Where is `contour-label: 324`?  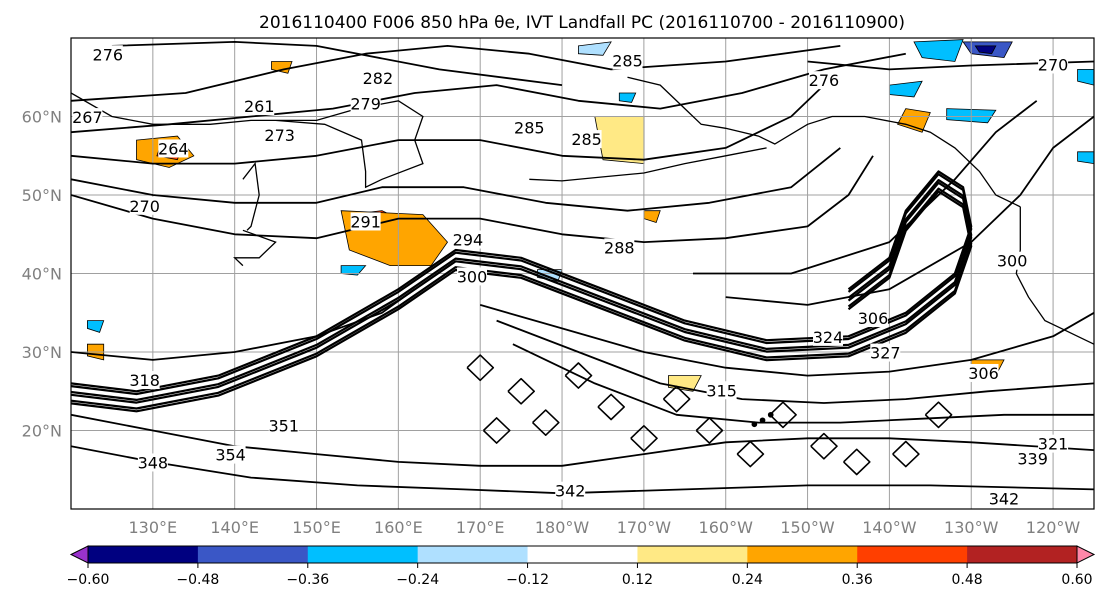 contour-label: 324 is located at coordinates (828, 337).